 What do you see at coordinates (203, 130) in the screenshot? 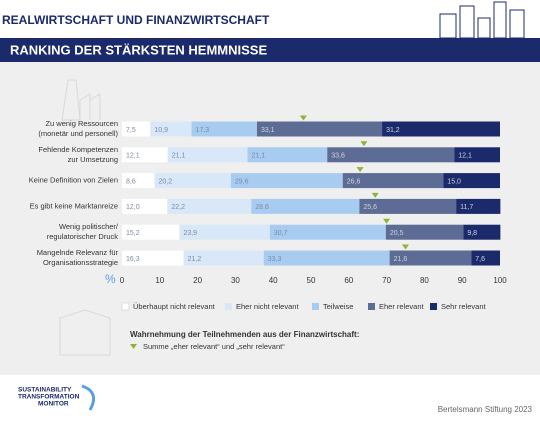
I see `value-label: 17,3` at bounding box center [203, 130].